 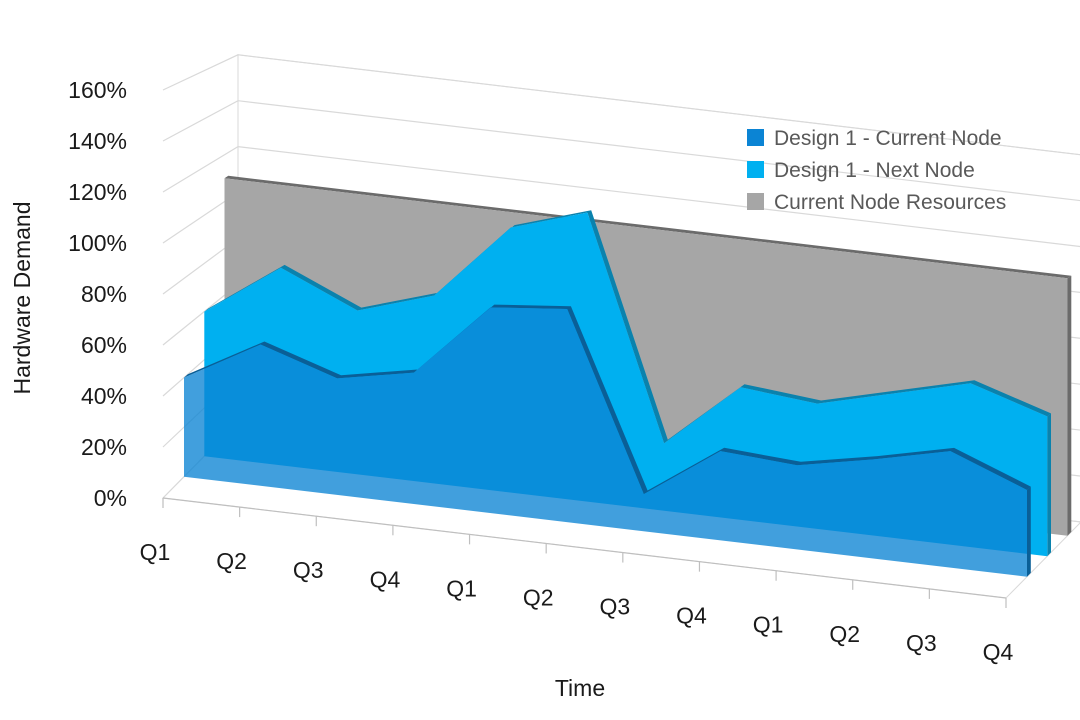 What do you see at coordinates (580, 688) in the screenshot?
I see `x-axis-title: Time` at bounding box center [580, 688].